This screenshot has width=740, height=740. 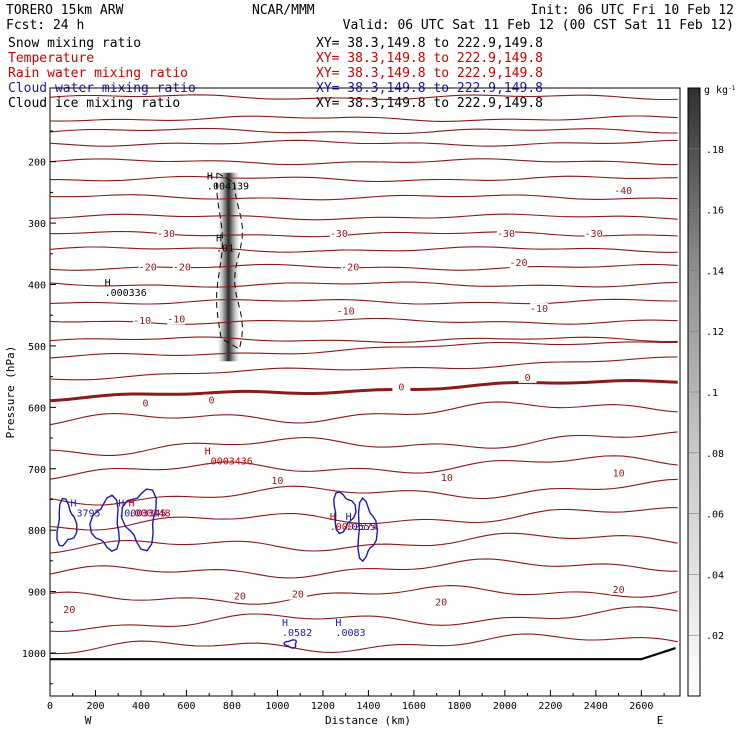 What do you see at coordinates (715, 271) in the screenshot?
I see `colorbar-tick-label: .14` at bounding box center [715, 271].